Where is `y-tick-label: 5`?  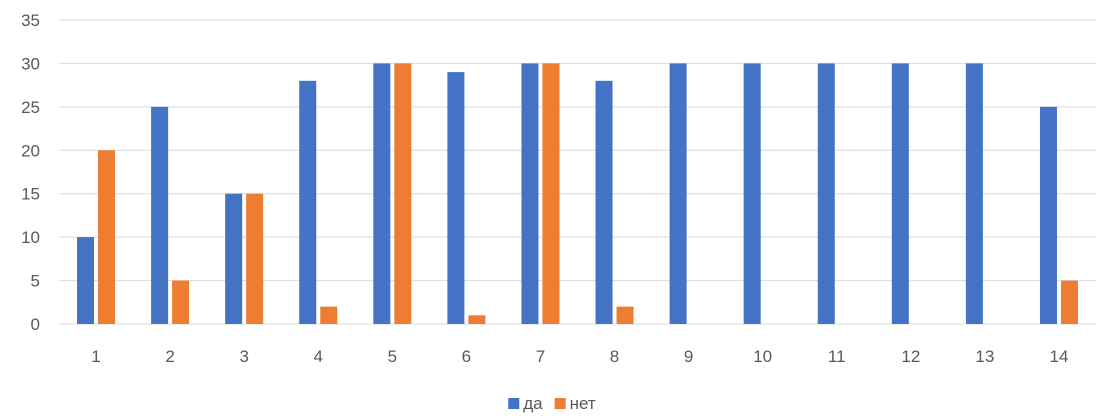 y-tick-label: 5 is located at coordinates (35, 281).